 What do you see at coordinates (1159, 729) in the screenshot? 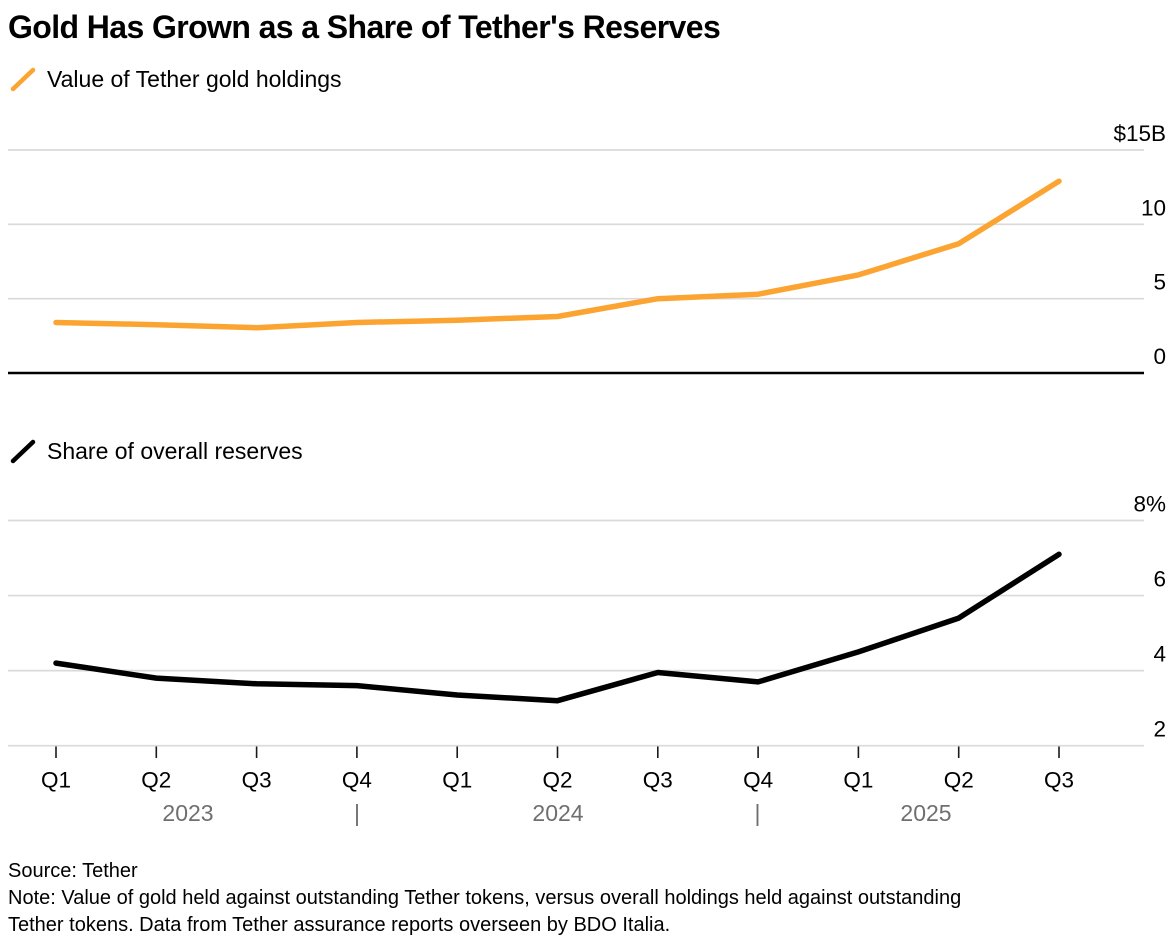
I see `y-tick-label: 2` at bounding box center [1159, 729].